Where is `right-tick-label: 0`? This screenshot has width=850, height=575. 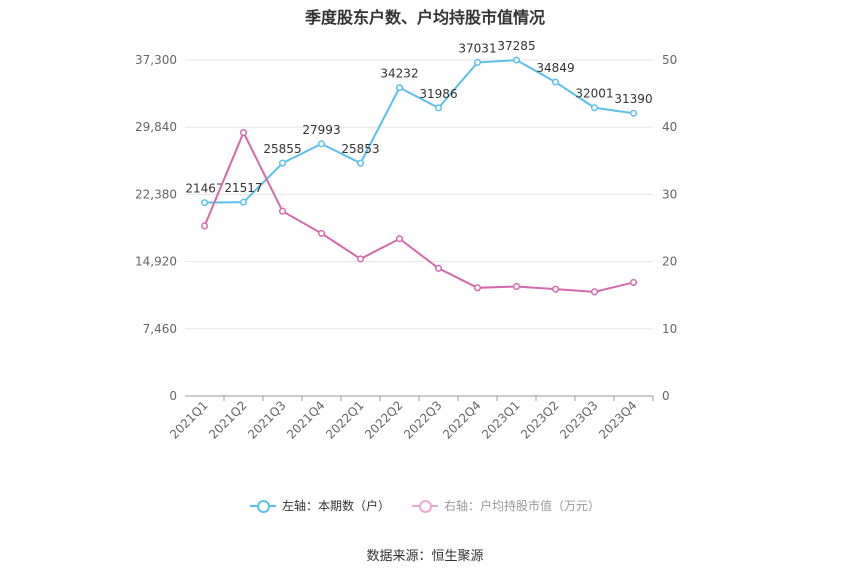
right-tick-label: 0 is located at coordinates (666, 396).